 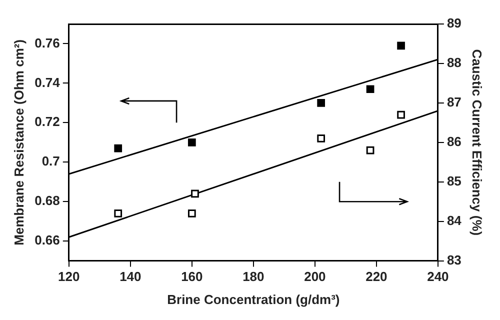 I want to click on y-tick-label: 0.7, so click(x=51, y=161).